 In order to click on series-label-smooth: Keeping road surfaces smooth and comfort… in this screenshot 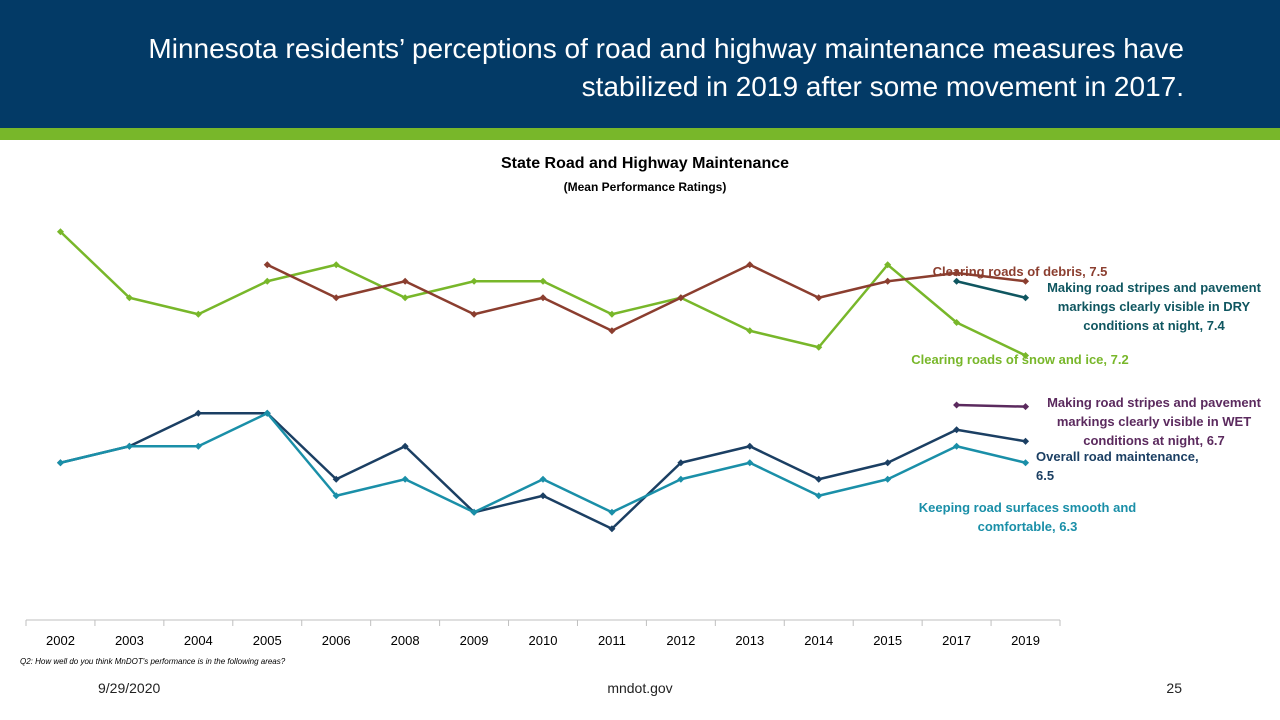, I will do `click(1027, 517)`.